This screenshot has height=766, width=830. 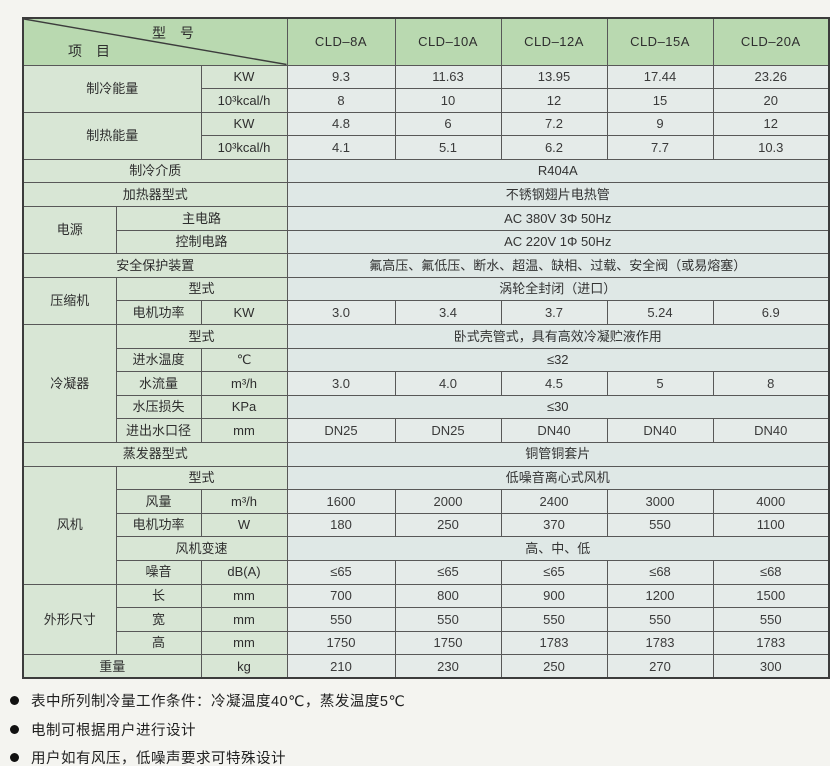 I want to click on table-row: 宽 mm 550 550 550 550 550, so click(x=426, y=619).